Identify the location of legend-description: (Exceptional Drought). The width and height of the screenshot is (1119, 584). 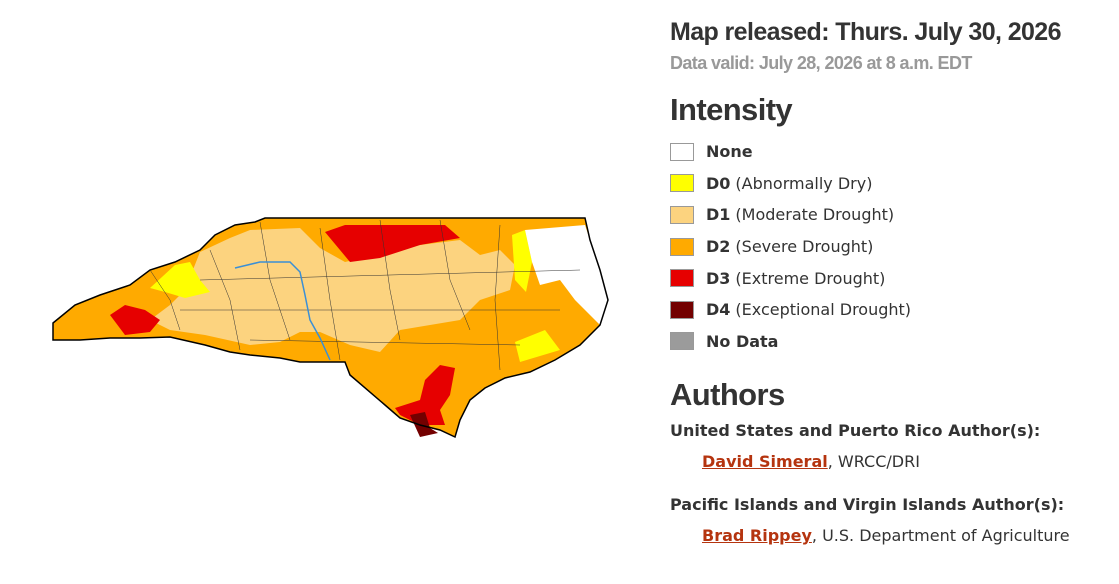
(823, 310).